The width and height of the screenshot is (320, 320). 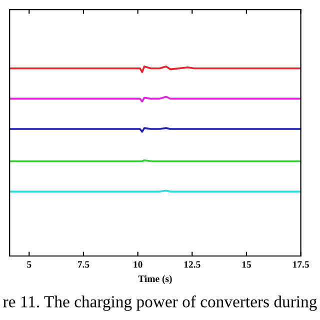 I want to click on x-tick-label: 17.5, so click(x=301, y=264).